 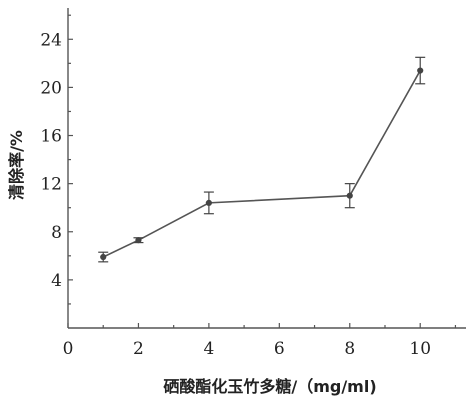 I want to click on x-tick-label: 8, so click(x=349, y=349).